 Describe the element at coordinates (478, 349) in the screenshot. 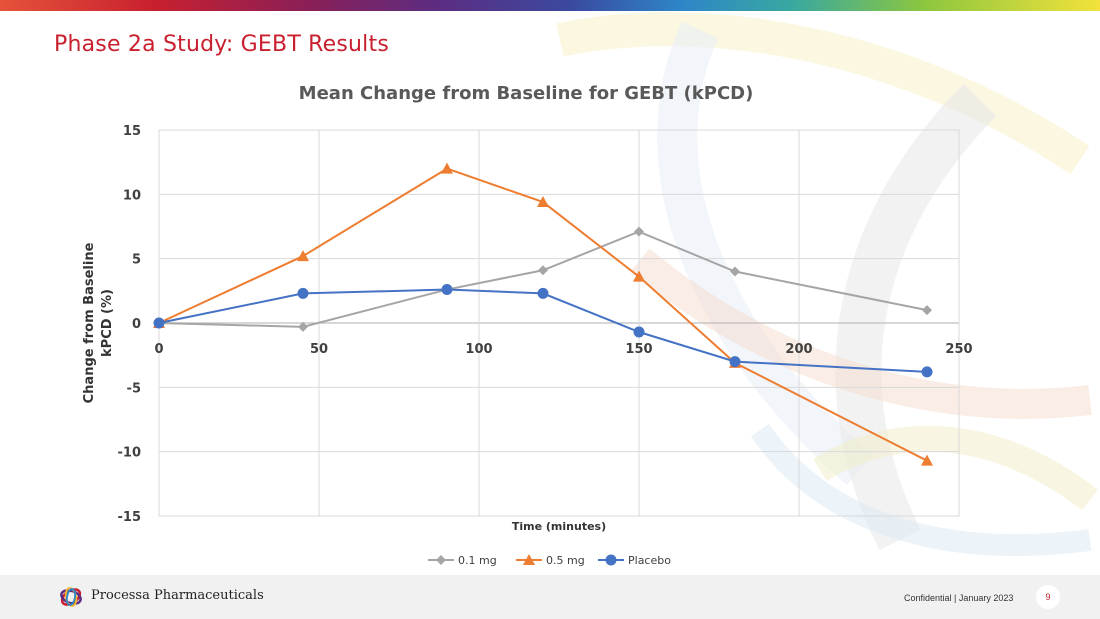

I see `x-tick-label: 100` at that location.